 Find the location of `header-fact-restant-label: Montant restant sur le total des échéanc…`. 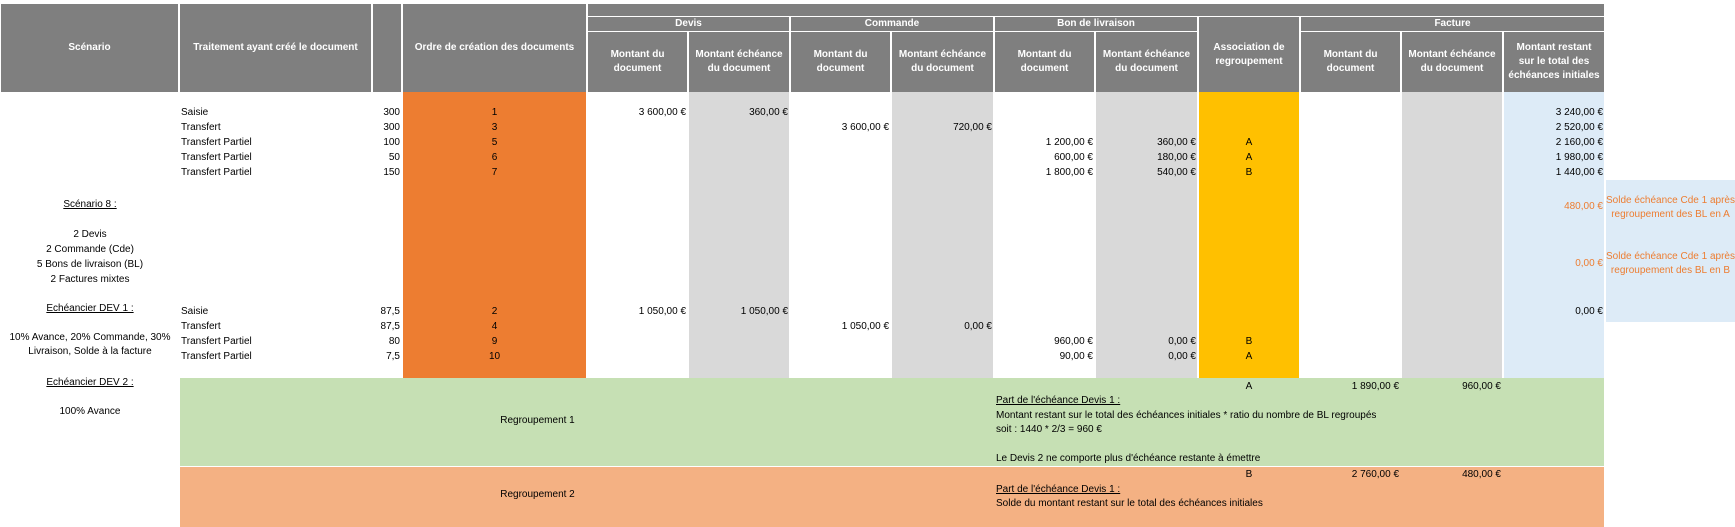

header-fact-restant-label: Montant restant sur le total des échéanc… is located at coordinates (1554, 61).